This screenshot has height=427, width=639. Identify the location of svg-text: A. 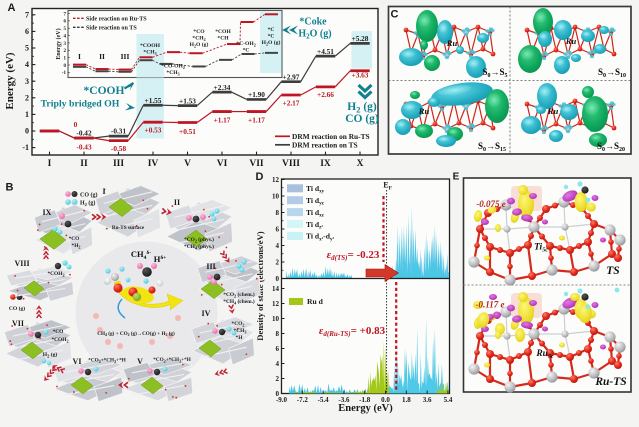
(12, 8).